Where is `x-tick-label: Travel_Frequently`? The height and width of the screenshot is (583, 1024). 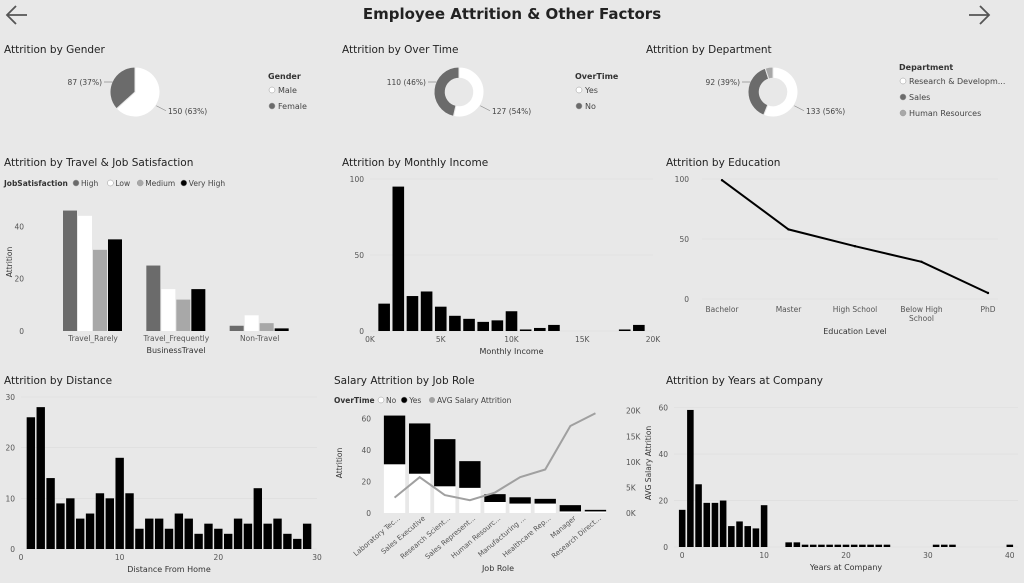 x-tick-label: Travel_Frequently is located at coordinates (175, 338).